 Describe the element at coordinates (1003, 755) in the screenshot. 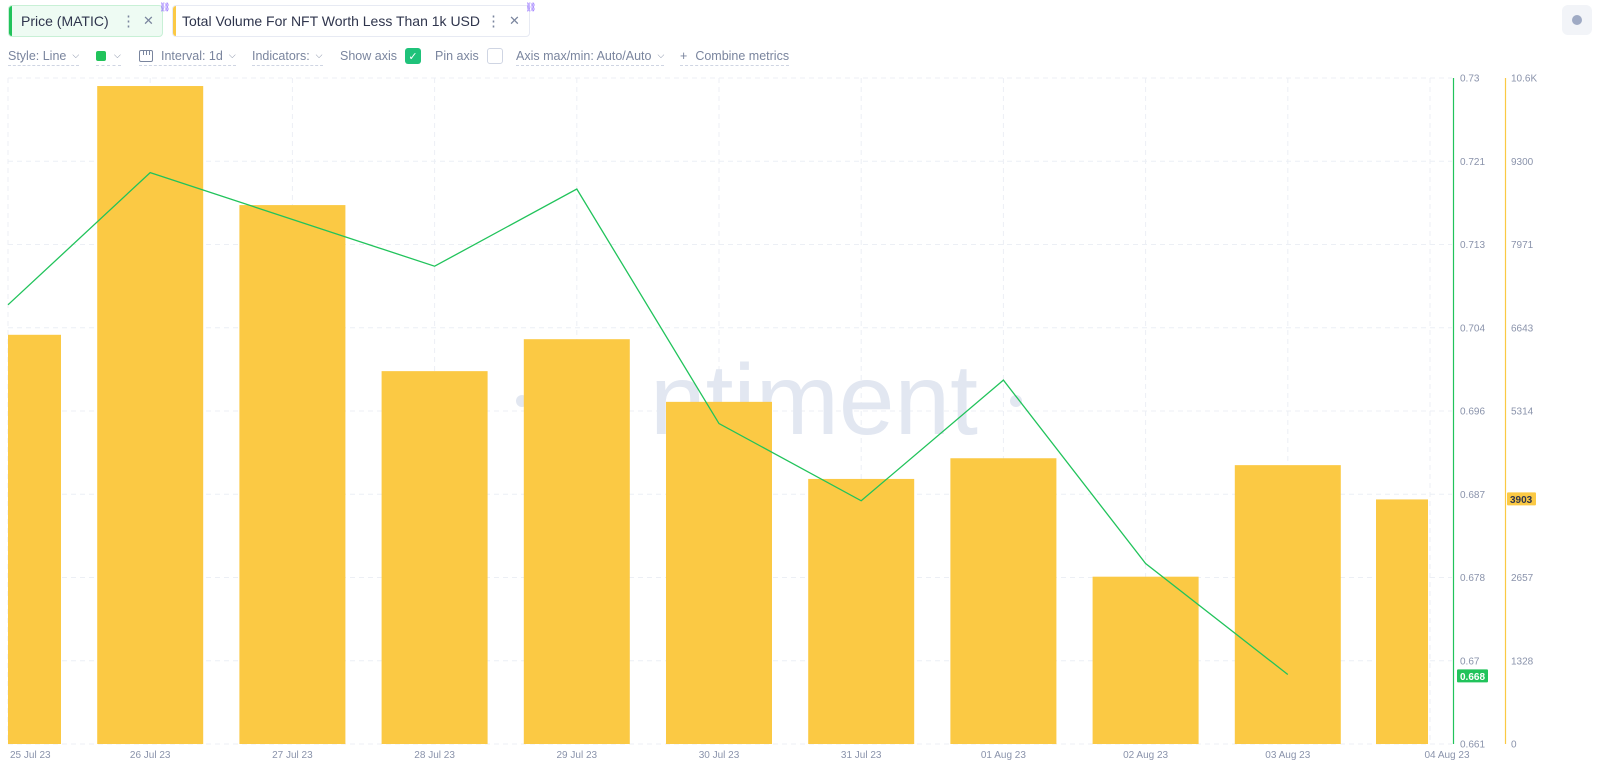

I see `x-tick-label: 01 Aug 23` at that location.